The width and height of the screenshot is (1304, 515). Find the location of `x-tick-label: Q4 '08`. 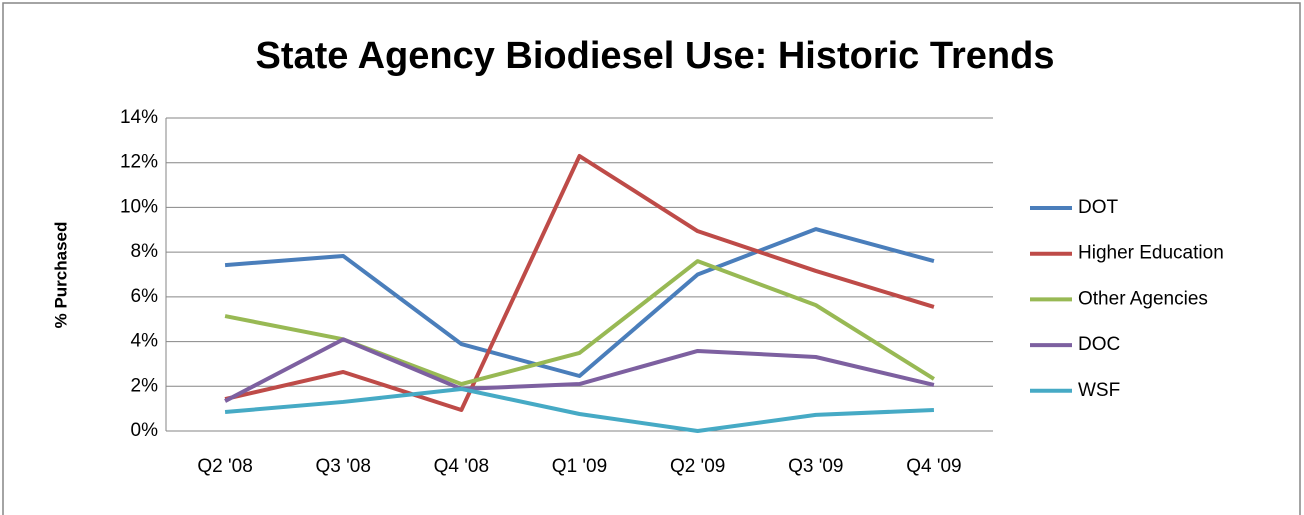

x-tick-label: Q4 '08 is located at coordinates (461, 466).